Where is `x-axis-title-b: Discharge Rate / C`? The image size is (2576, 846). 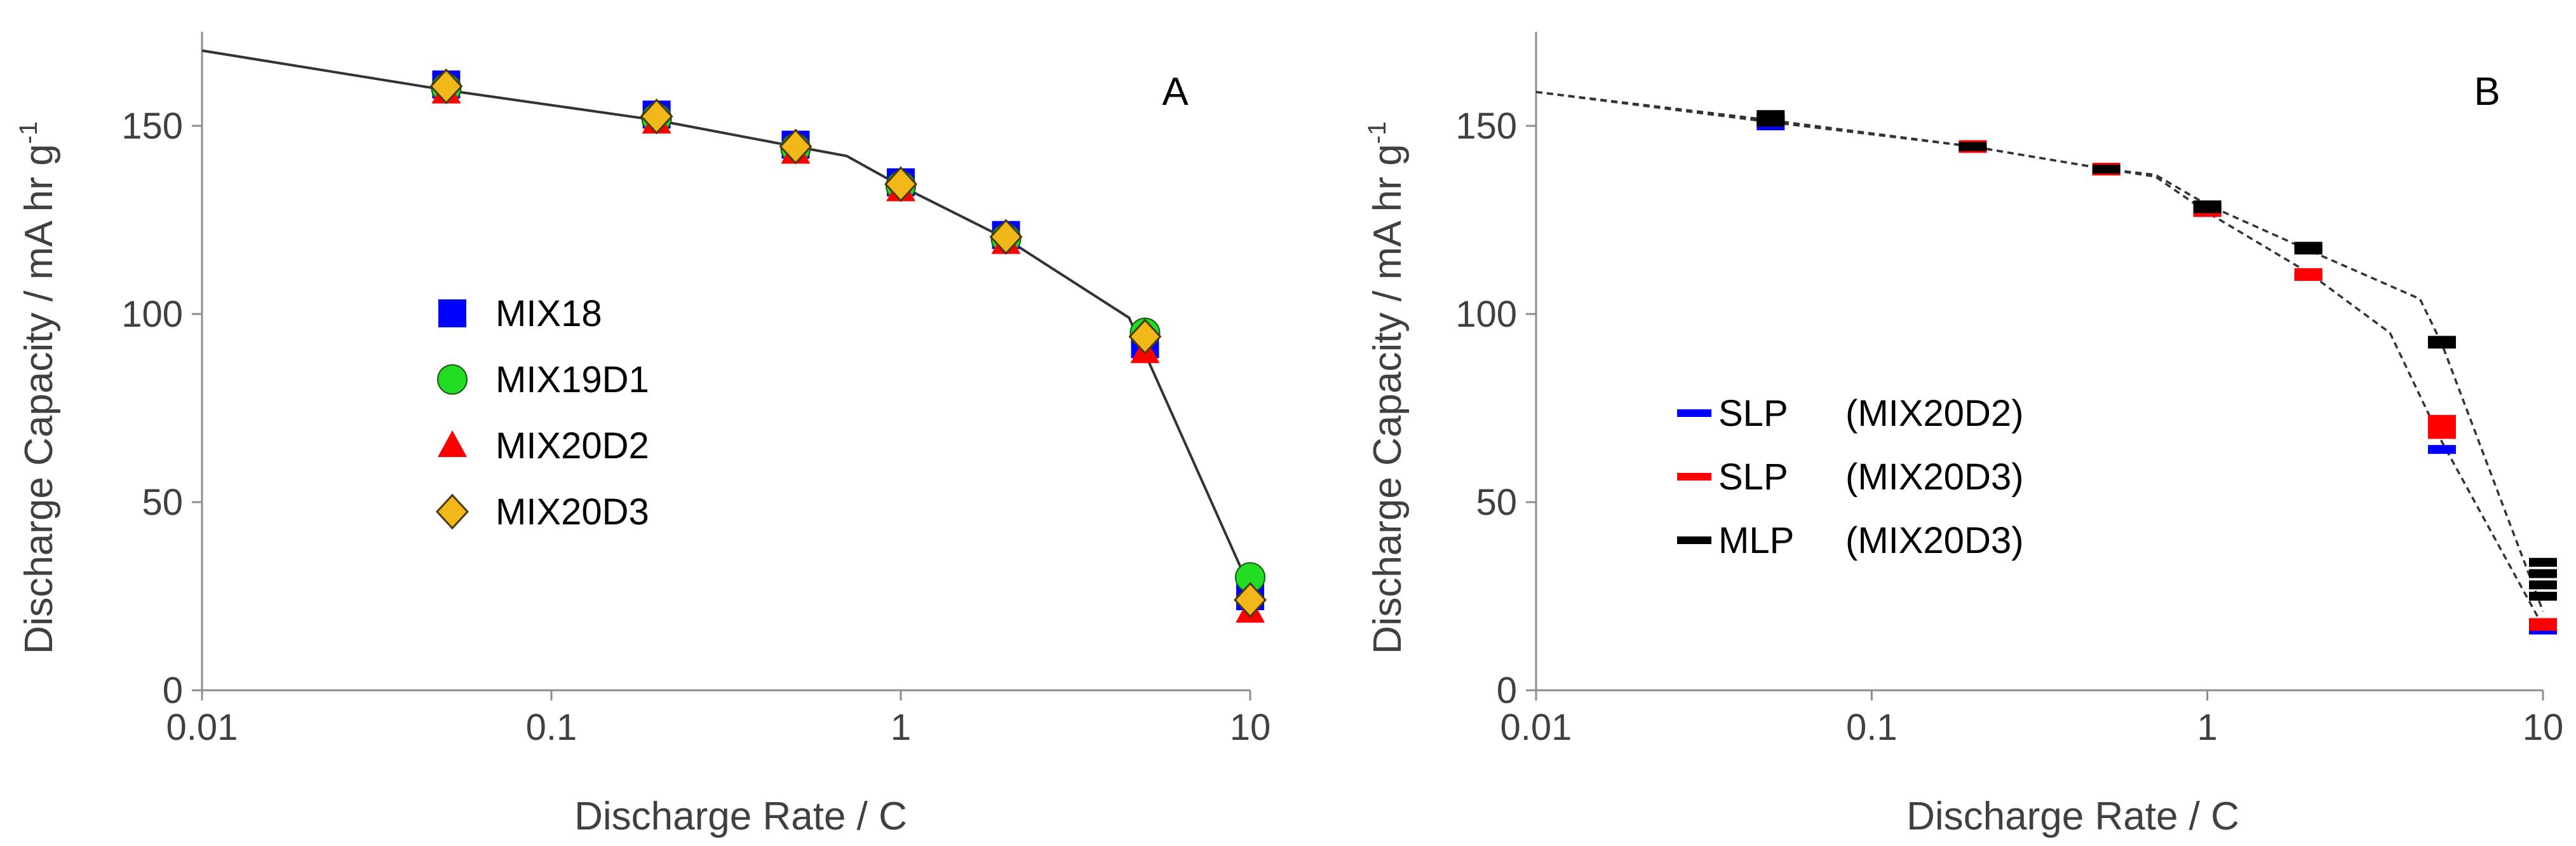 x-axis-title-b: Discharge Rate / C is located at coordinates (2072, 816).